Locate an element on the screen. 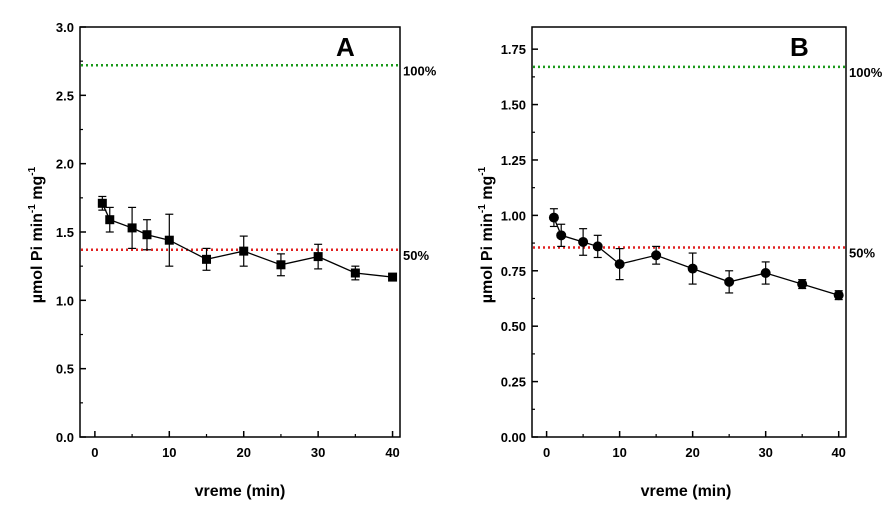  panel-a-y-tick-label: 2.5 is located at coordinates (65, 95).